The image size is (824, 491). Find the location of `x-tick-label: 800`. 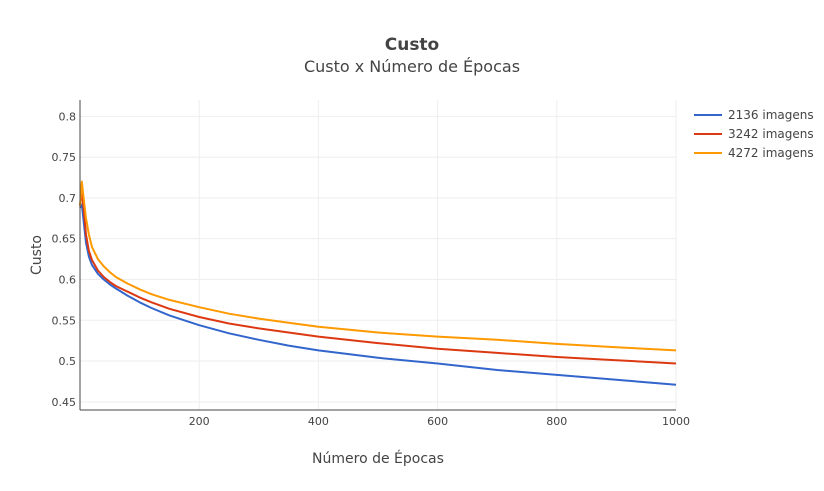

x-tick-label: 800 is located at coordinates (556, 421).